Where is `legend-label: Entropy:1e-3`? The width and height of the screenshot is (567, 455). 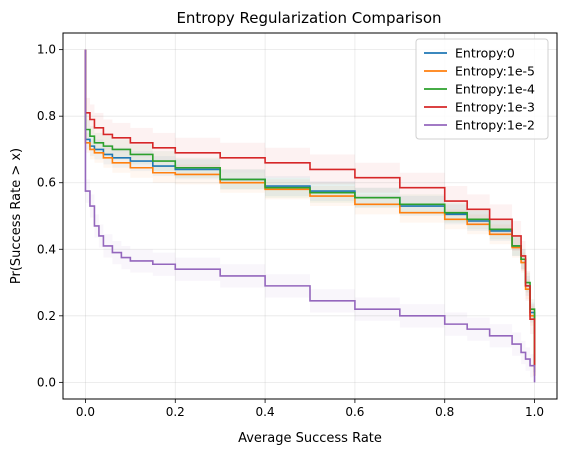 legend-label: Entropy:1e-3 is located at coordinates (495, 107).